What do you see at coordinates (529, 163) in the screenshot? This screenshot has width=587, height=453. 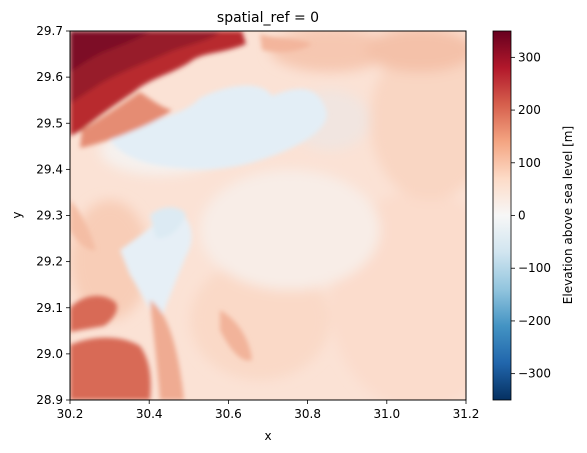 I see `colorbar-tick-label-2: 100` at bounding box center [529, 163].